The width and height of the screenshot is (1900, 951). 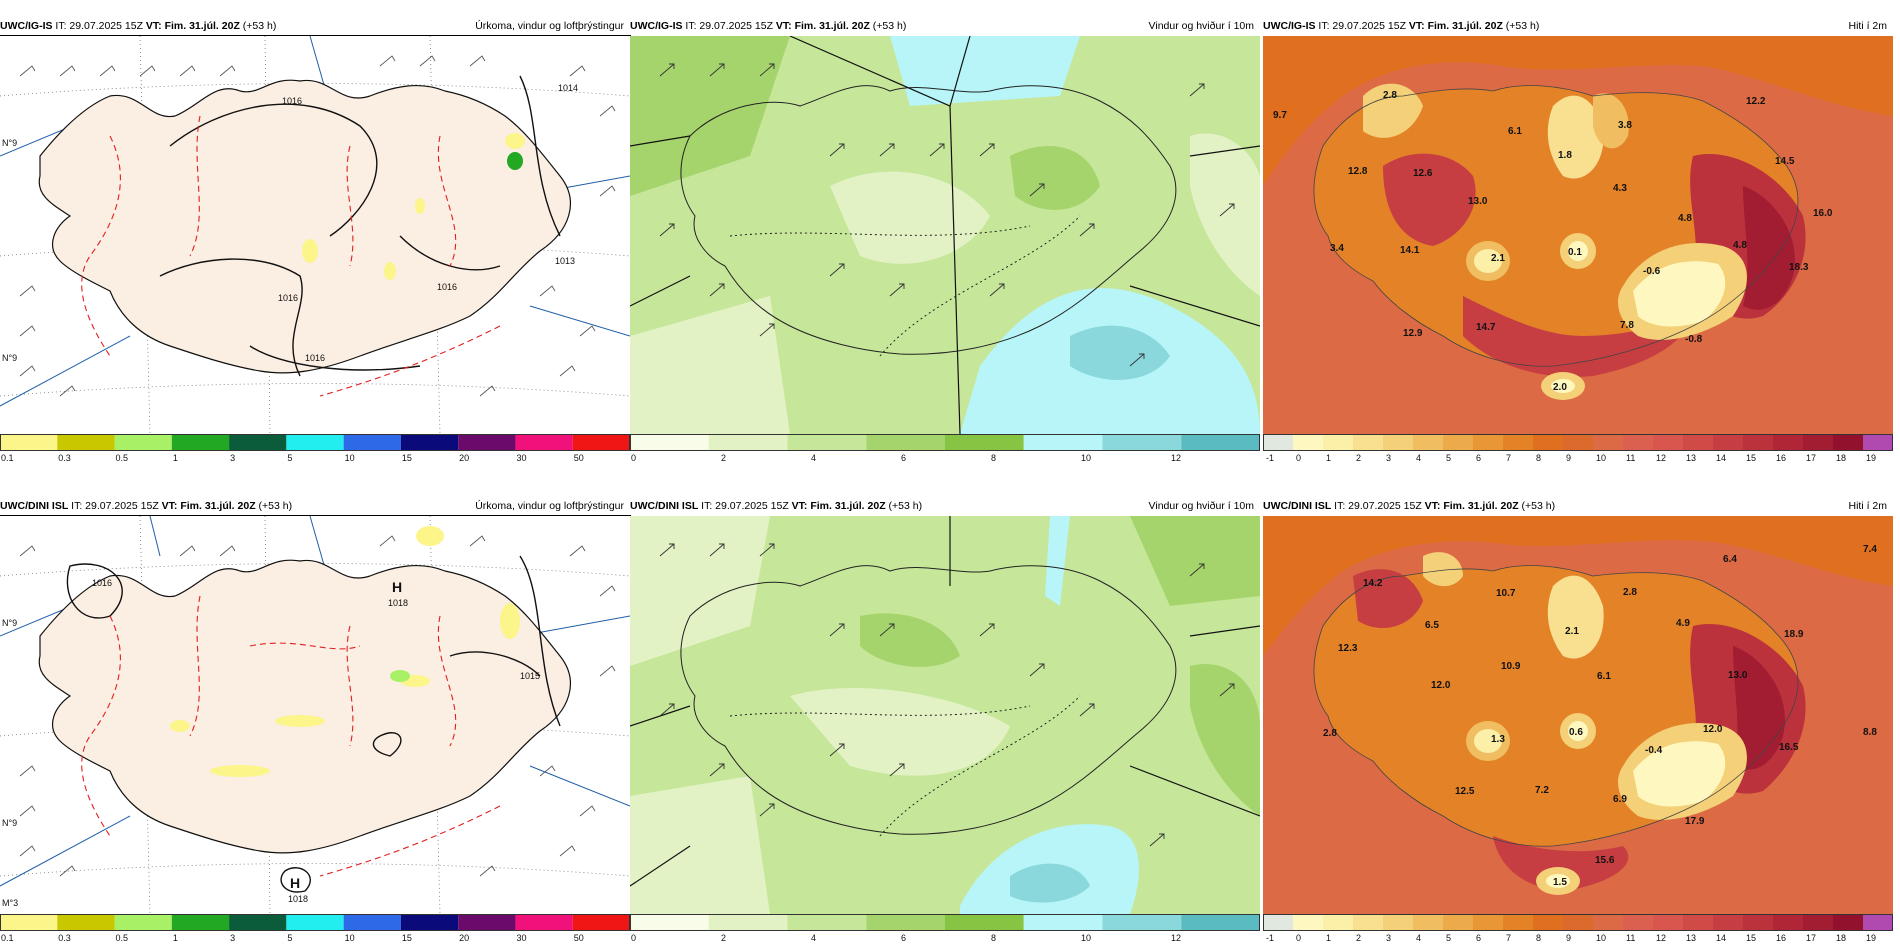 I want to click on temp-label: 4.9, so click(x=1683, y=623).